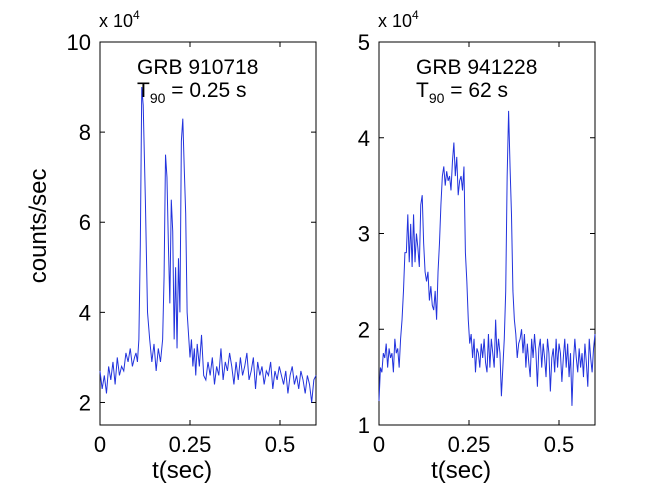 This screenshot has height=492, width=654. Describe the element at coordinates (476, 67) in the screenshot. I see `right-annotation-title: GRB 941228` at that location.